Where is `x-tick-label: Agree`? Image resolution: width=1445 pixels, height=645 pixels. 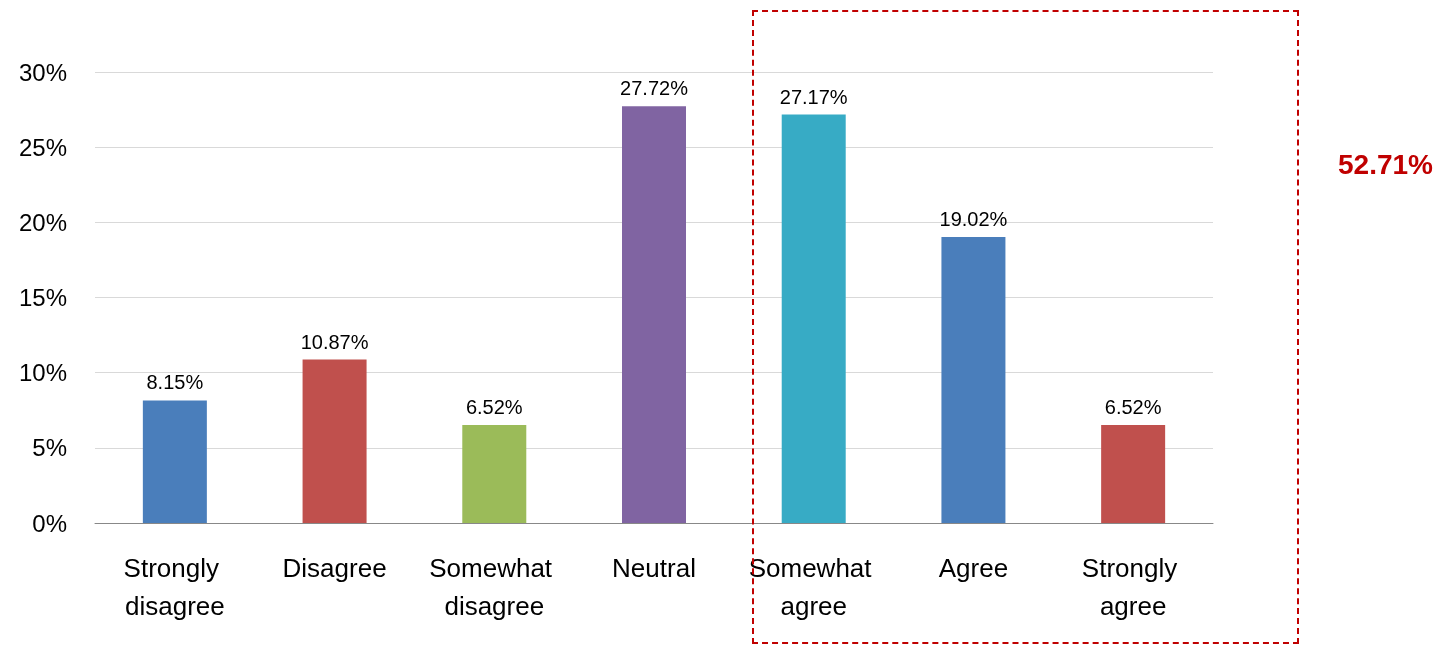
x-tick-label: Agree is located at coordinates (973, 568).